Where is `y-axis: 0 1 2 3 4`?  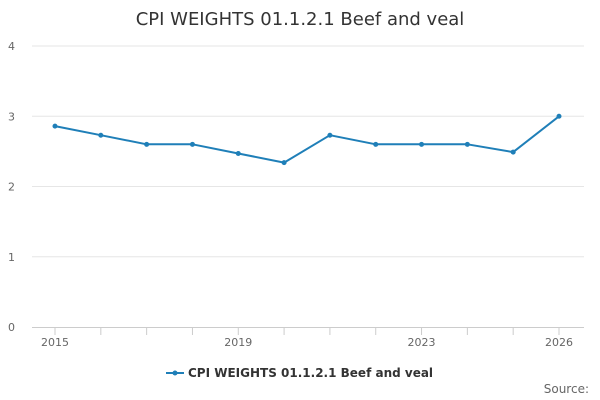
y-axis: 0 1 2 3 4 is located at coordinates (11, 187).